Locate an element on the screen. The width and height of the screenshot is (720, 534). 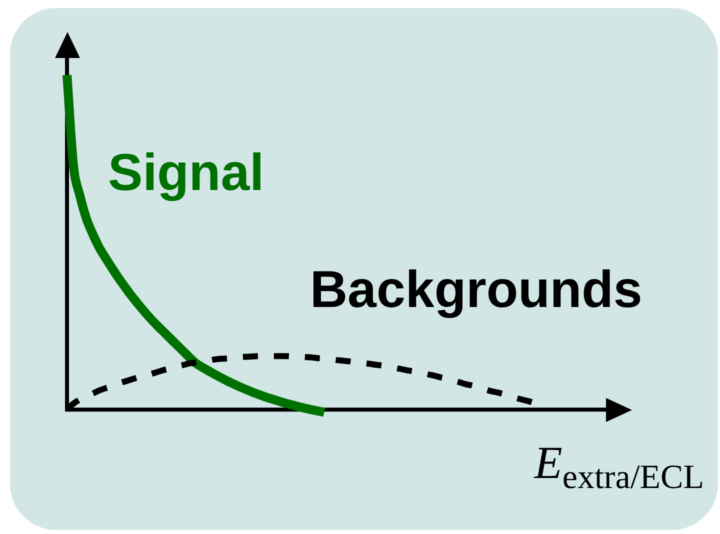
series-label: Signal is located at coordinates (186, 173).